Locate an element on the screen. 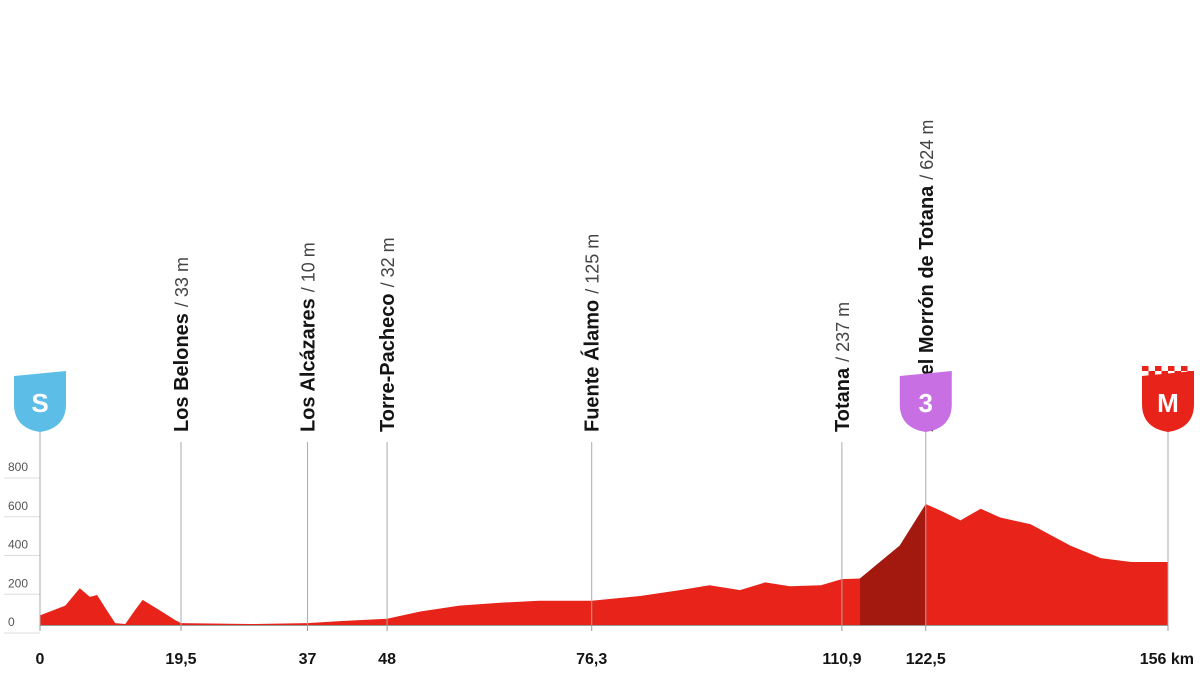  waypoint-elevation: / 624 m is located at coordinates (927, 150).